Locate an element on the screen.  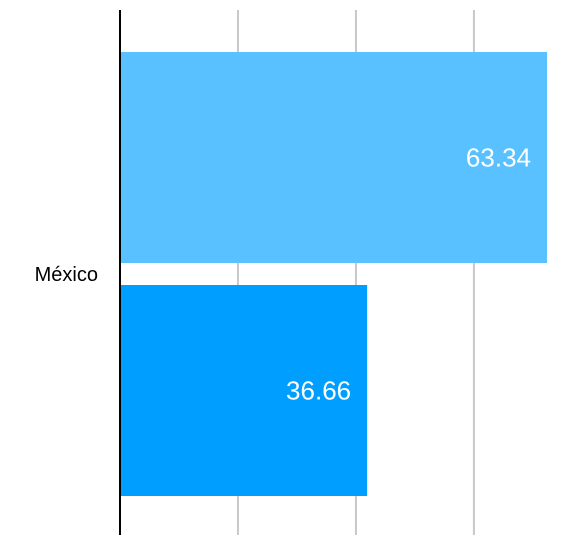
value-label-series-2: 36.66 is located at coordinates (318, 391).